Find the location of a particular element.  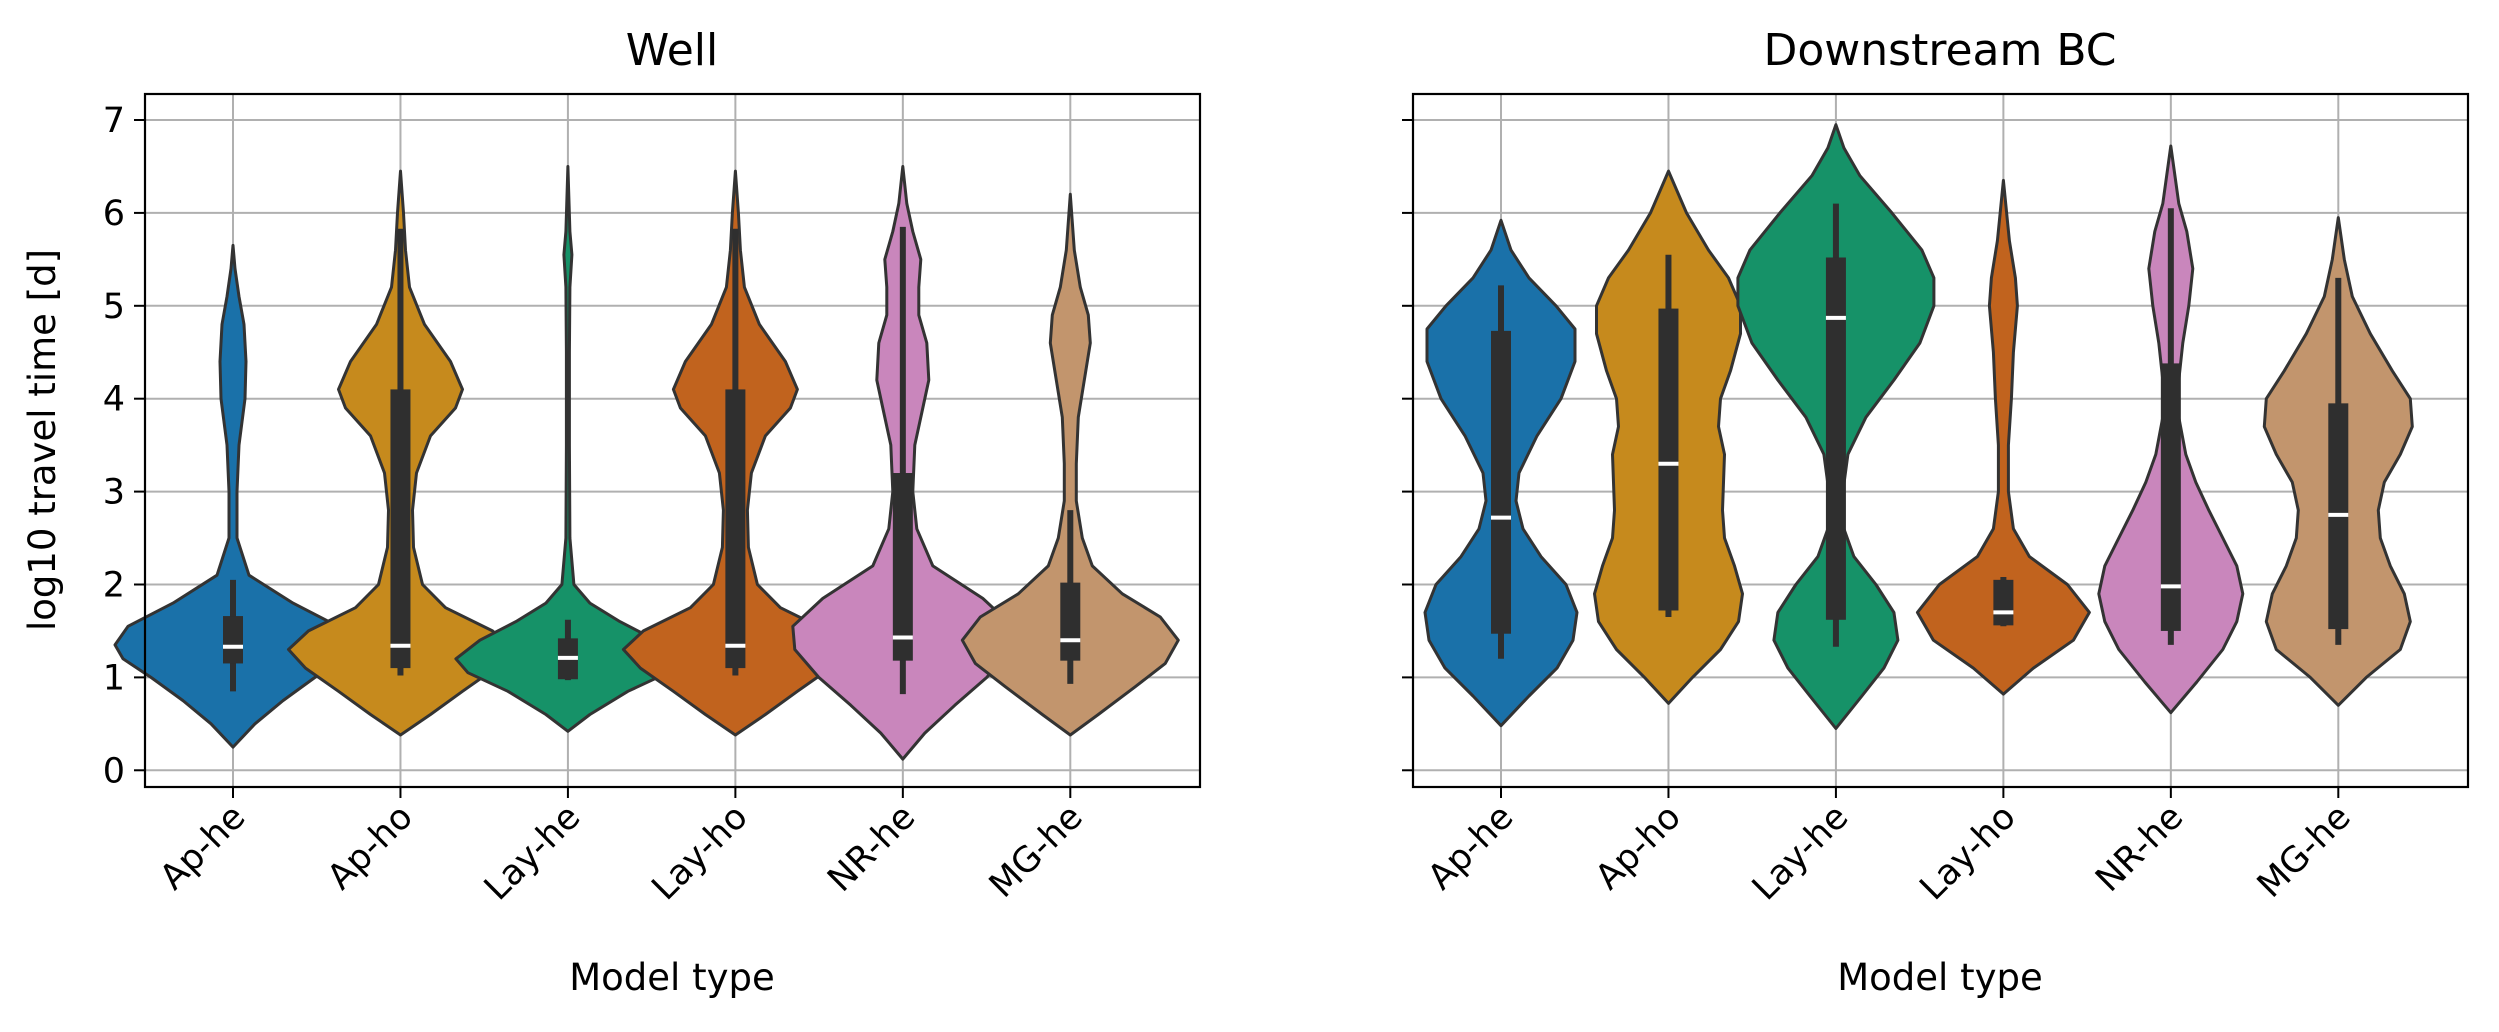

y-ticks: 0 1 2 3 4 5 6 7 is located at coordinates (124, 446).